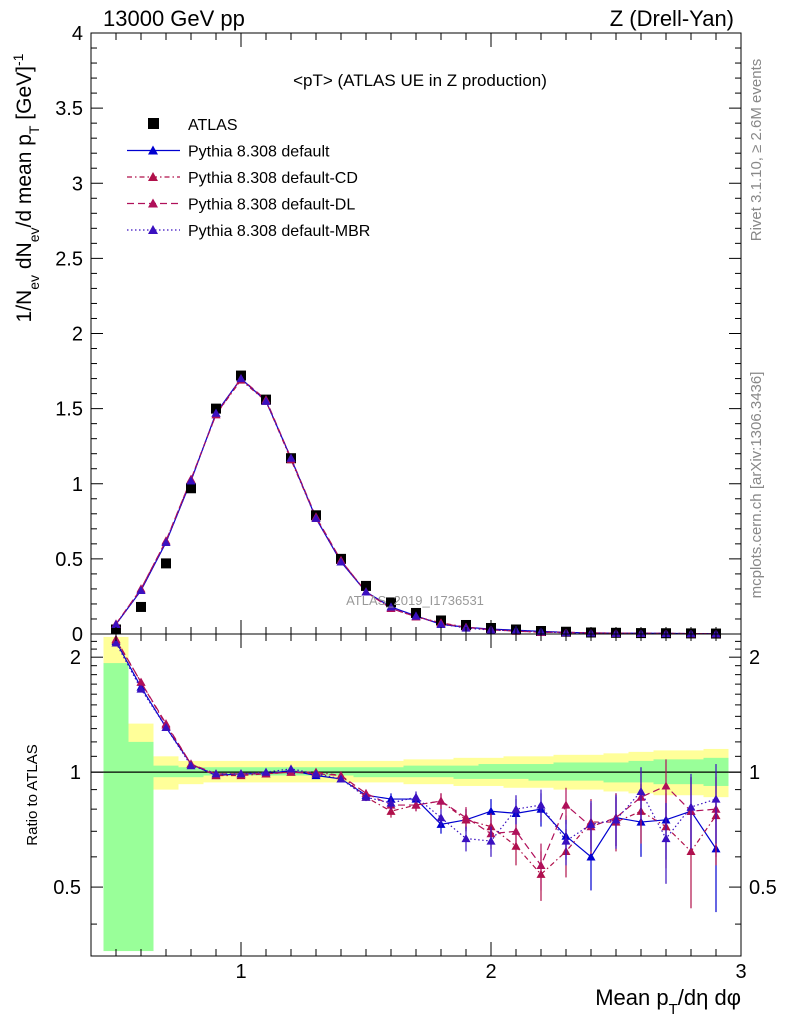  What do you see at coordinates (754, 773) in the screenshot?
I see `ratio-y-tick-label-right: 1` at bounding box center [754, 773].